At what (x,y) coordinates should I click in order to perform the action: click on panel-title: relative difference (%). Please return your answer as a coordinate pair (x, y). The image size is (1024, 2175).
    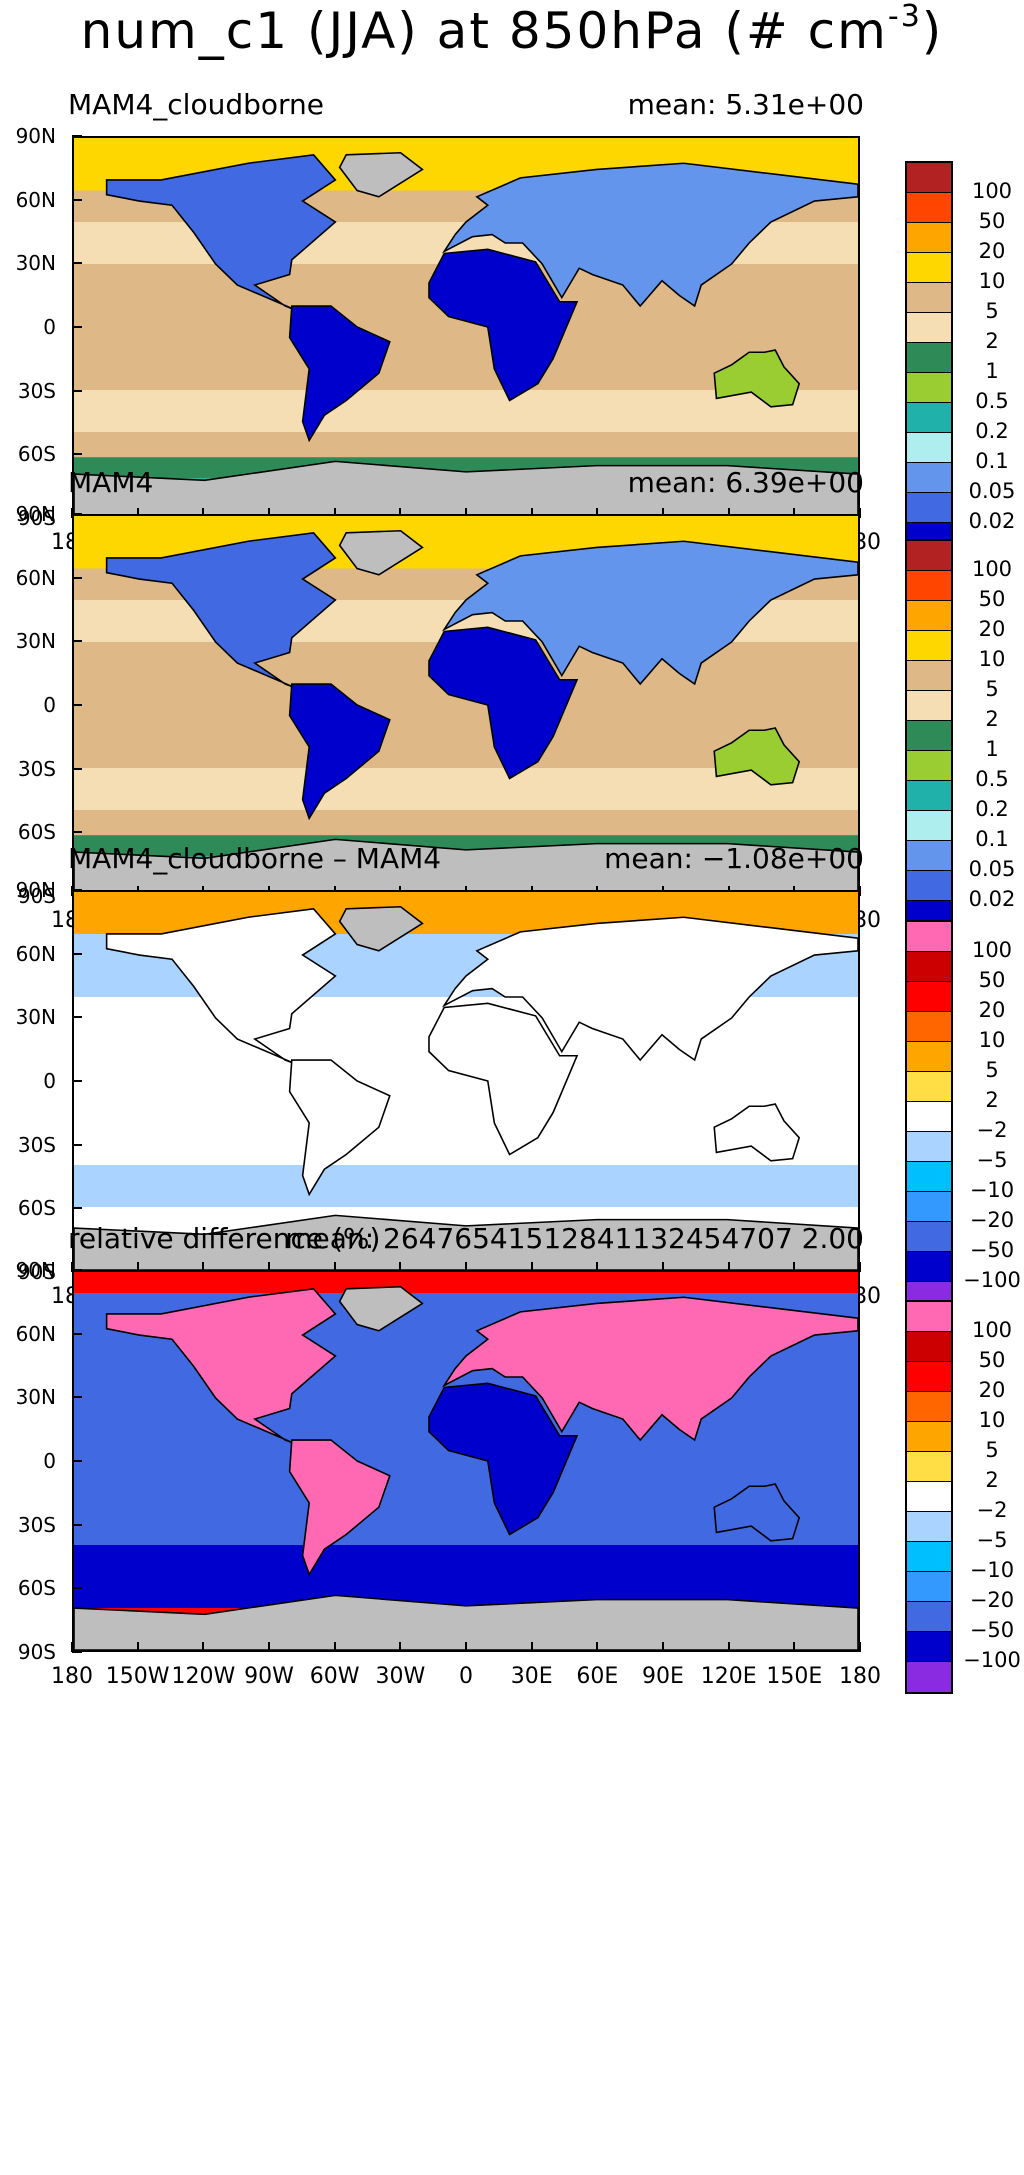
    Looking at the image, I should click on (224, 1238).